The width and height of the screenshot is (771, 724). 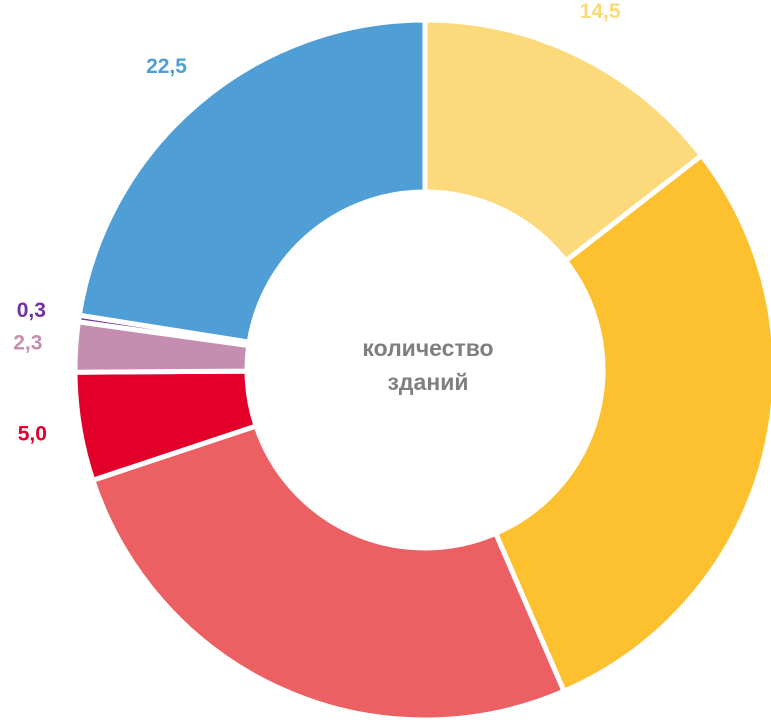 What do you see at coordinates (166, 66) in the screenshot?
I see `data-label: 22,5` at bounding box center [166, 66].